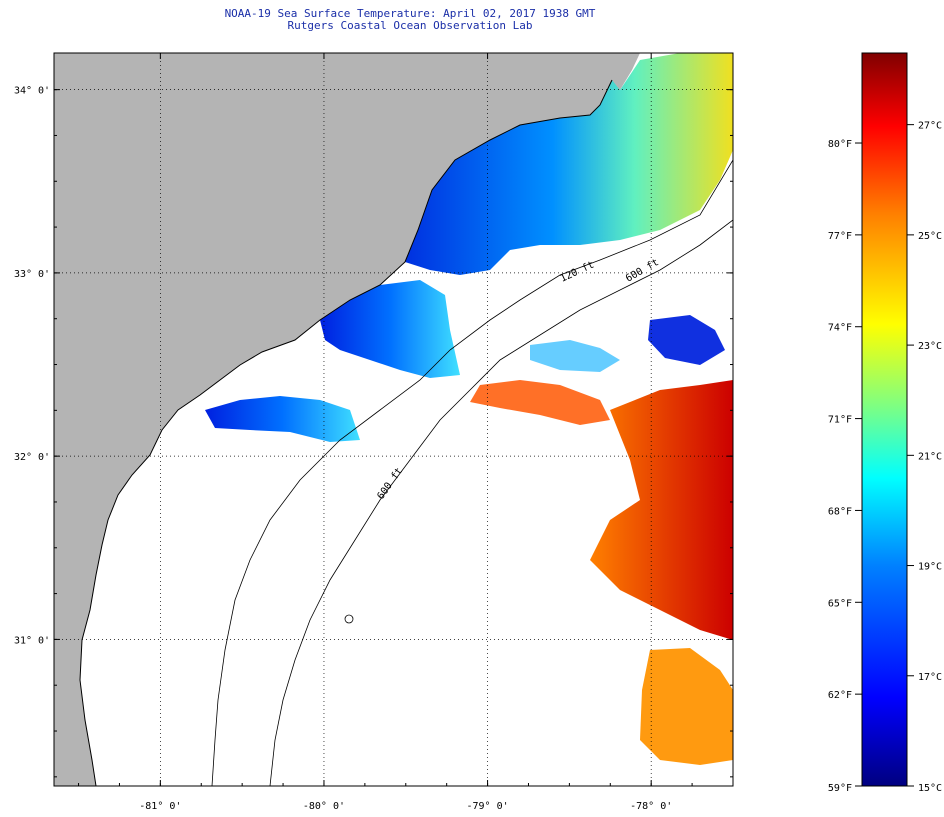  What do you see at coordinates (840, 144) in the screenshot?
I see `fahrenheit-label: 80°F` at bounding box center [840, 144].